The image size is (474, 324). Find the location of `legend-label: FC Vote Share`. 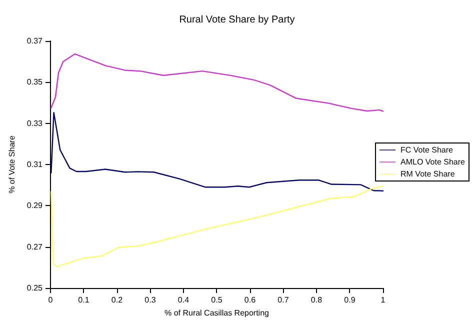

legend-label: FC Vote Share is located at coordinates (427, 150).